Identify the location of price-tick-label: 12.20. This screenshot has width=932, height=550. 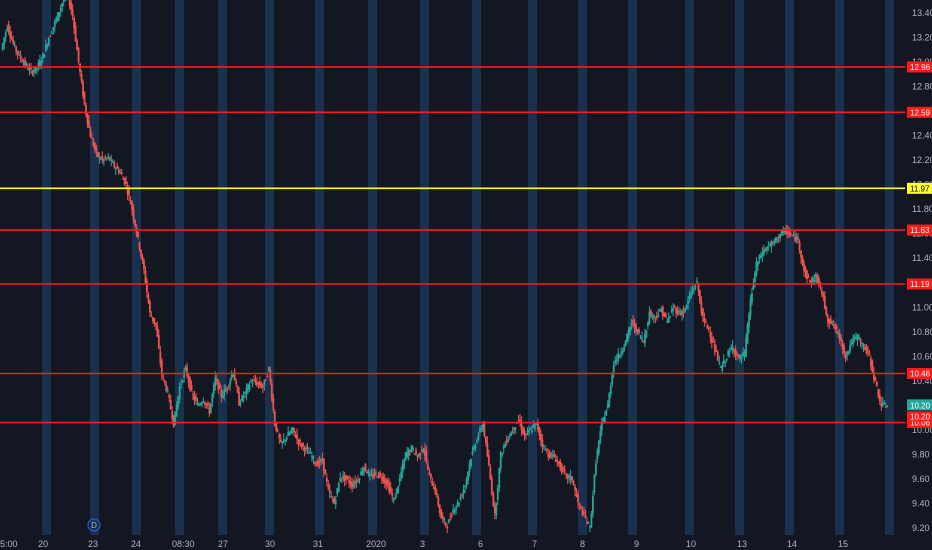
(922, 160).